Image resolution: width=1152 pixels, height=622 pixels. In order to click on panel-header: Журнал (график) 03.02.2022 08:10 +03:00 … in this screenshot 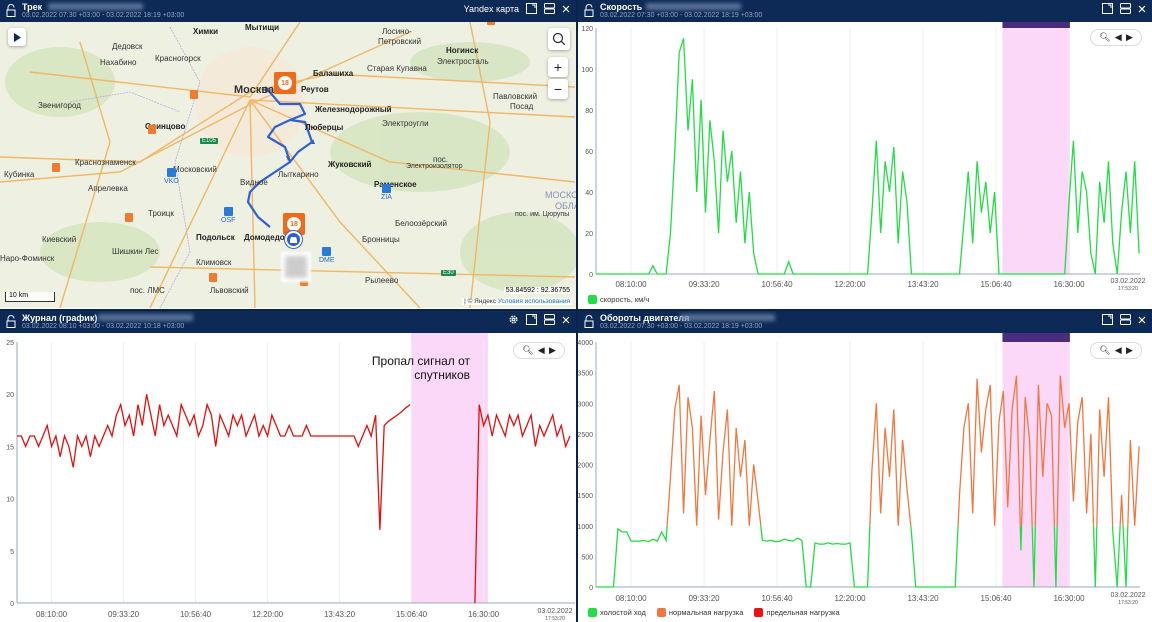, I will do `click(288, 322)`.